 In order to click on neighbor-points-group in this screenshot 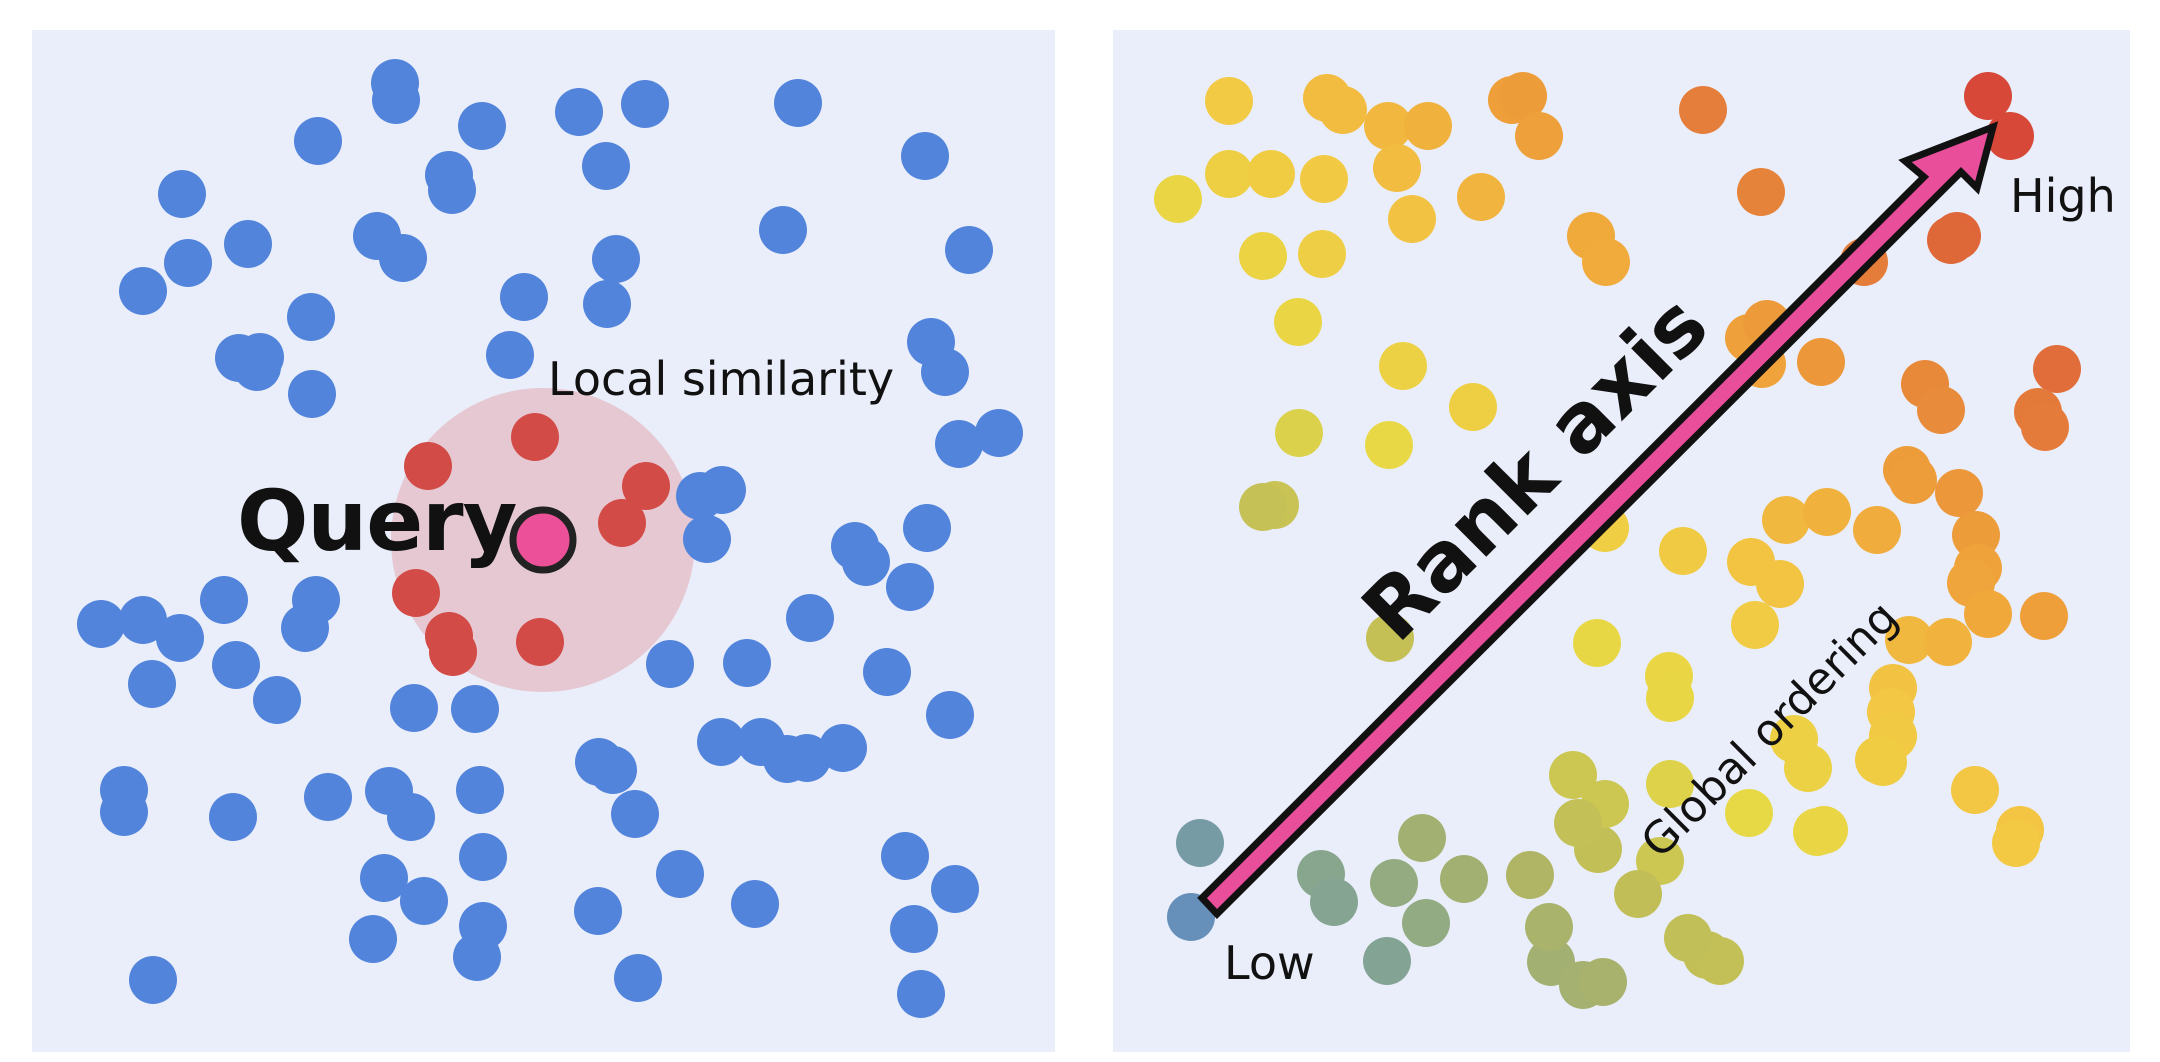, I will do `click(531, 544)`.